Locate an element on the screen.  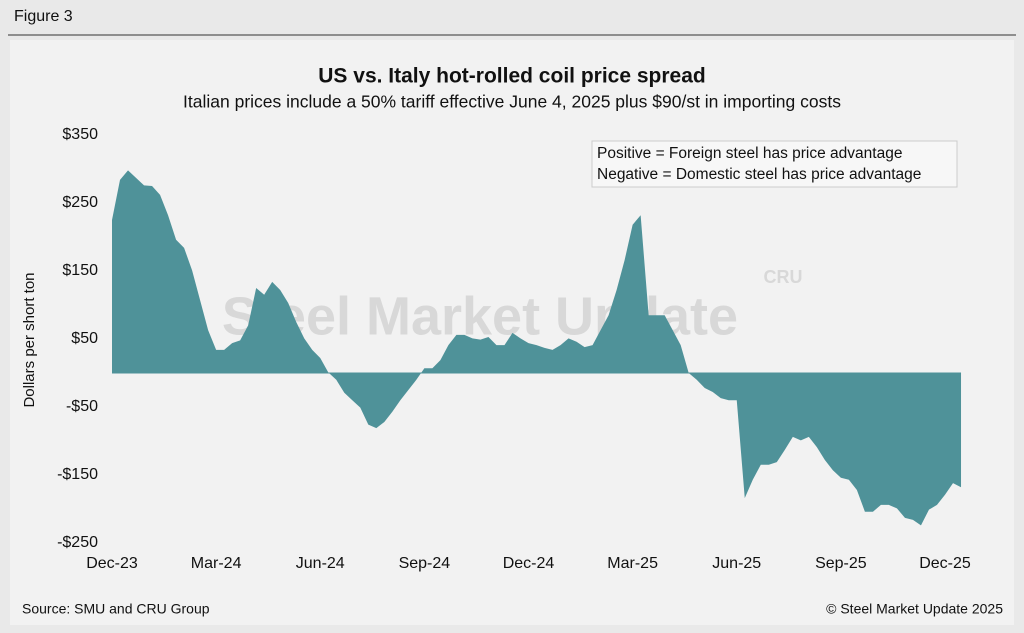
x-tick-label: Dec-25 is located at coordinates (945, 563).